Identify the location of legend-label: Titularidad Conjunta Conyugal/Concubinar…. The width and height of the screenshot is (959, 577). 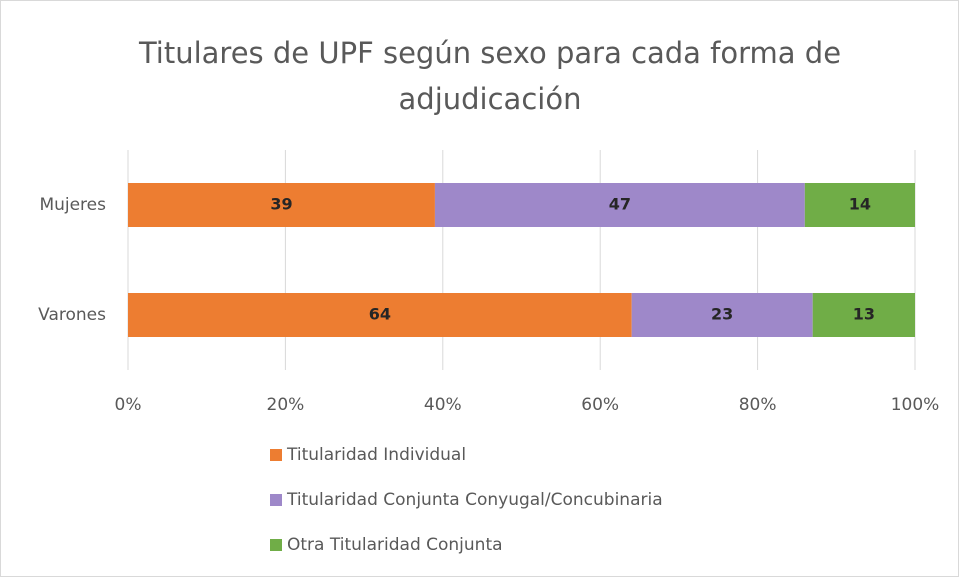
(474, 500).